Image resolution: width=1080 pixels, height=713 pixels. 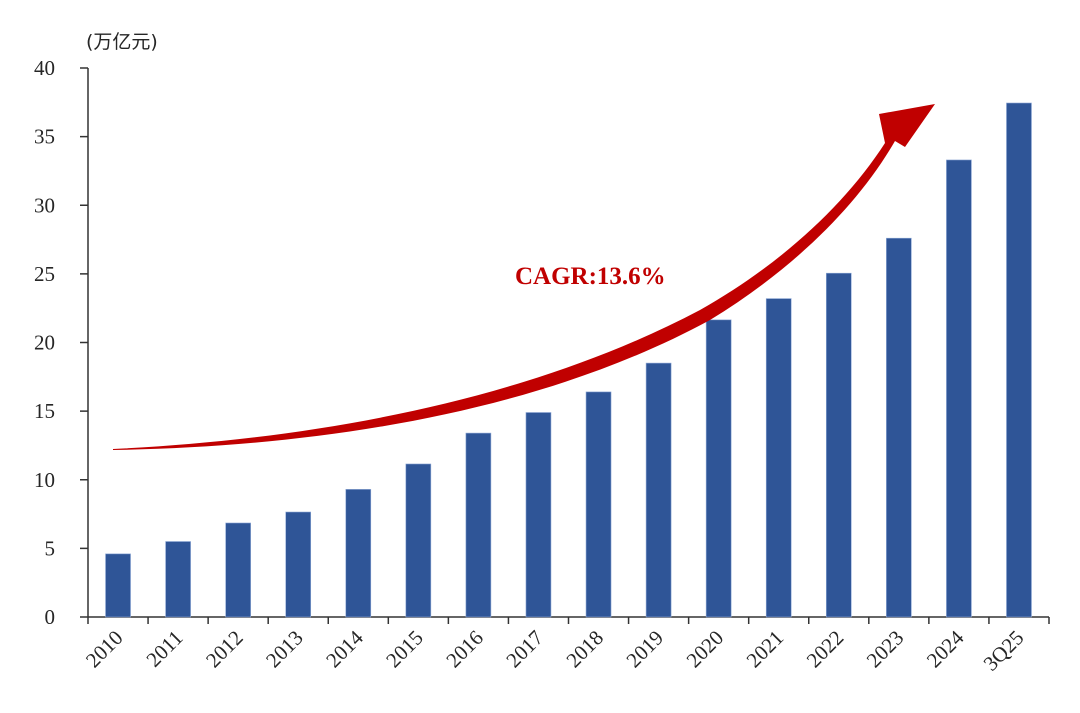 I want to click on x-tick-label: 2020, so click(x=705, y=649).